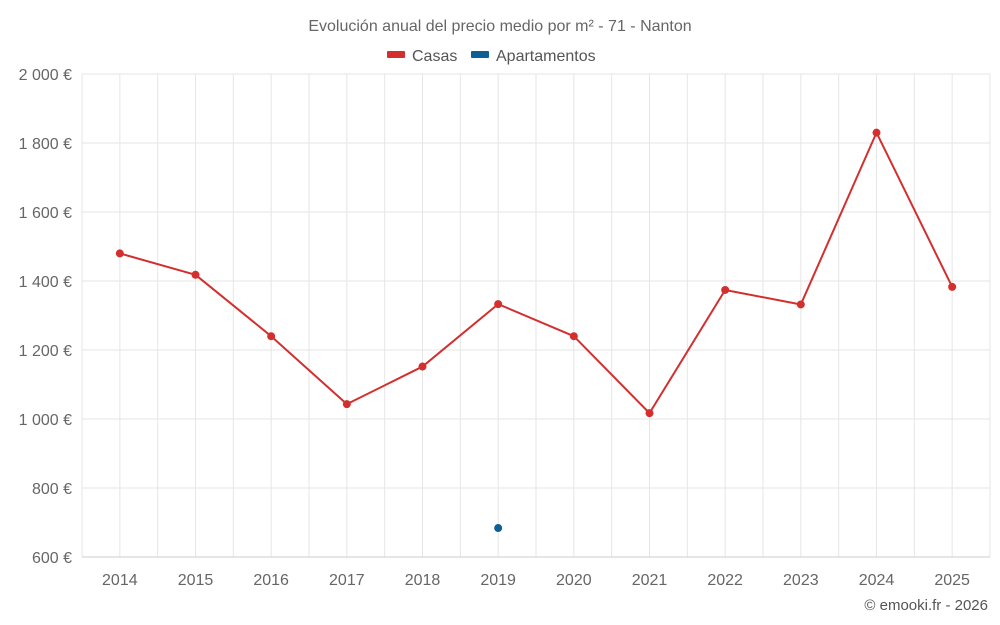  I want to click on y-tick-label: 1 200 €, so click(45, 351).